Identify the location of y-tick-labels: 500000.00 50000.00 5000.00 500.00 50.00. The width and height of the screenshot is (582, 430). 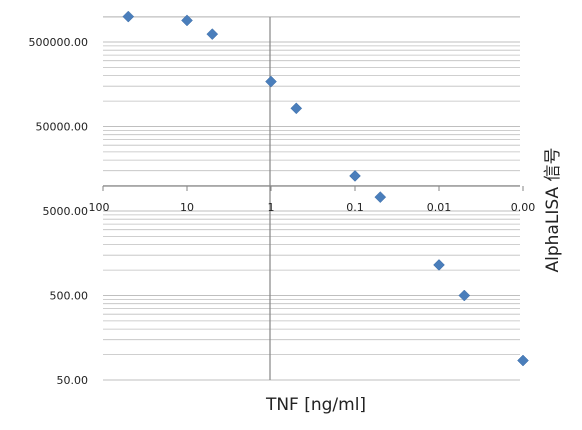
(59, 211).